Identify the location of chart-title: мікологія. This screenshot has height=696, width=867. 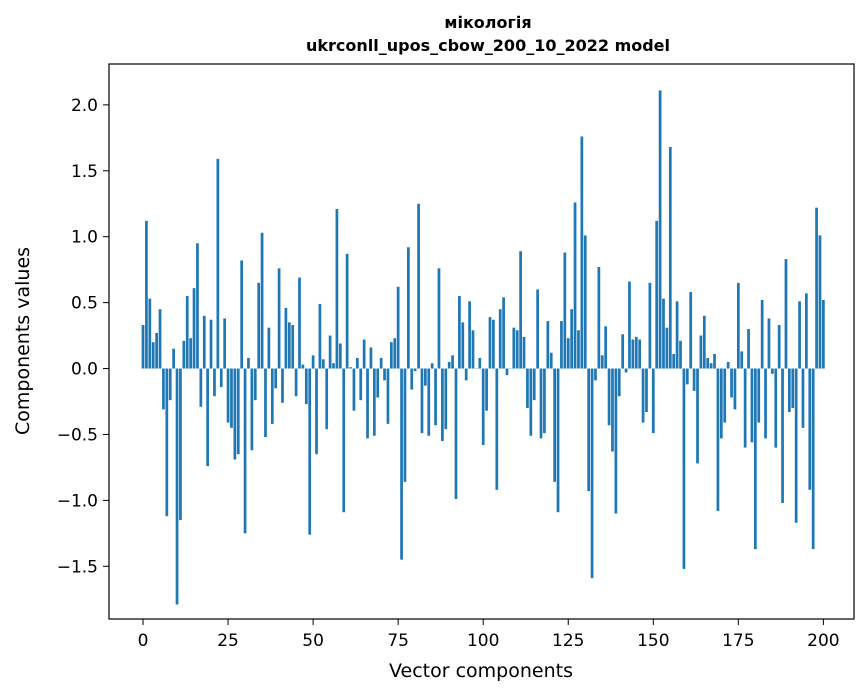
(487, 22).